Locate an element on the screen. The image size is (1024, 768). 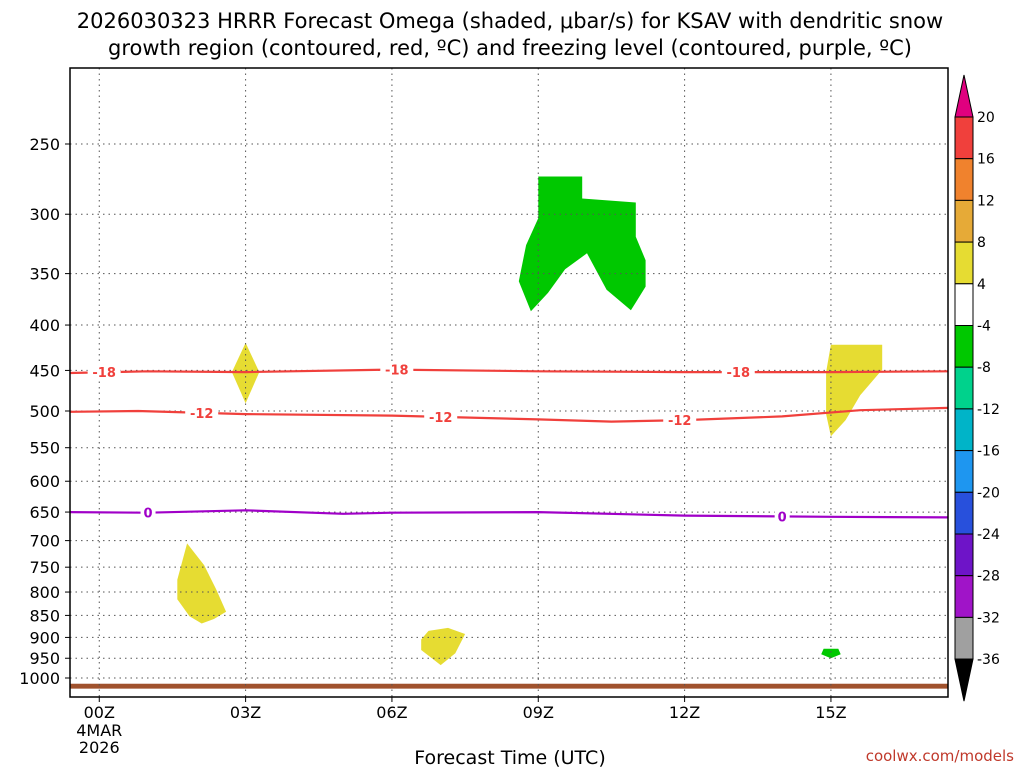
shaded-region-upper-ascent is located at coordinates (582, 244).